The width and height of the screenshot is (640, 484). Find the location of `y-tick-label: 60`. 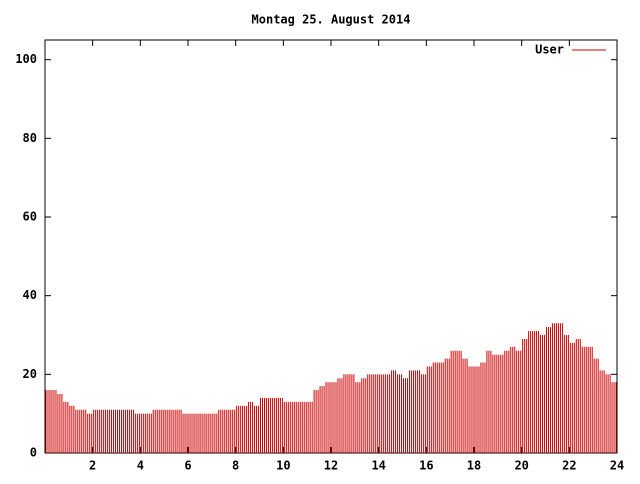

y-tick-label: 60 is located at coordinates (30, 217).